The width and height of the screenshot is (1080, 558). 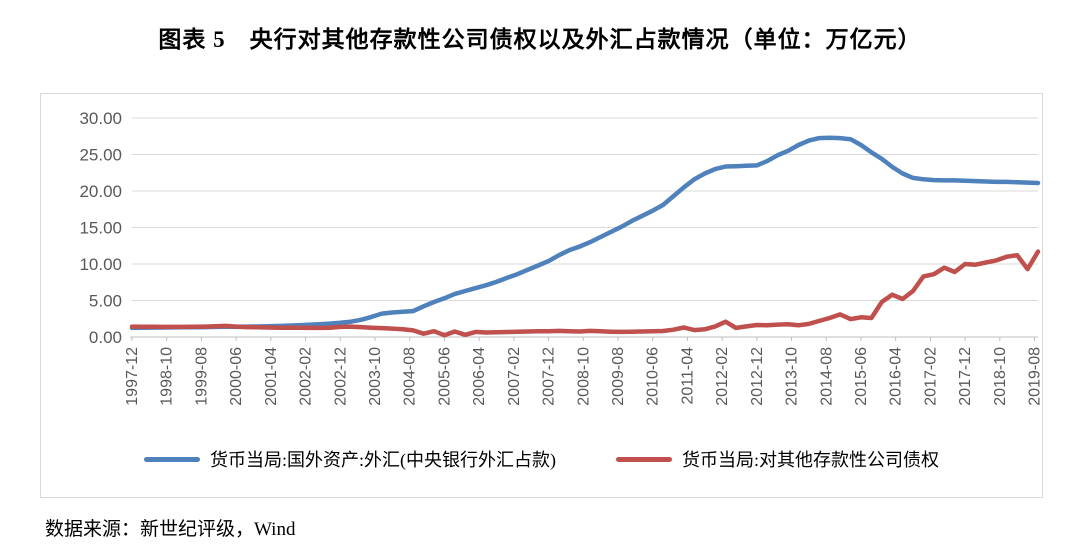 What do you see at coordinates (100, 118) in the screenshot?
I see `y-tick-label: 30.00` at bounding box center [100, 118].